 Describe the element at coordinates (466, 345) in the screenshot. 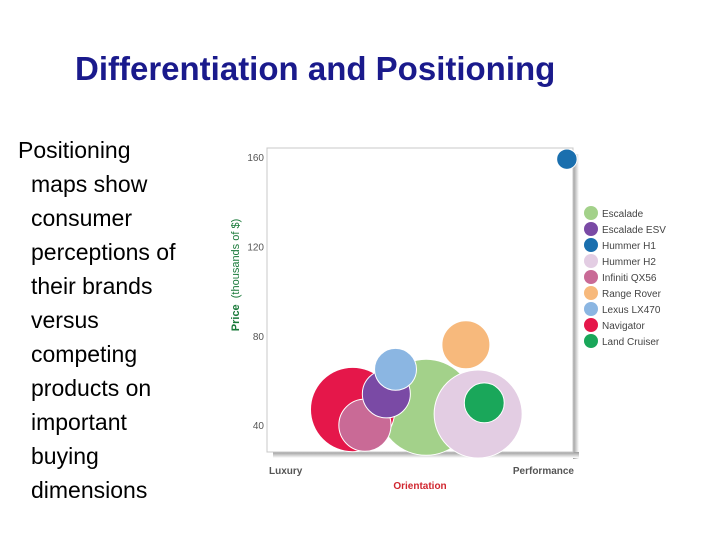

I see `bubble-range-rover` at that location.